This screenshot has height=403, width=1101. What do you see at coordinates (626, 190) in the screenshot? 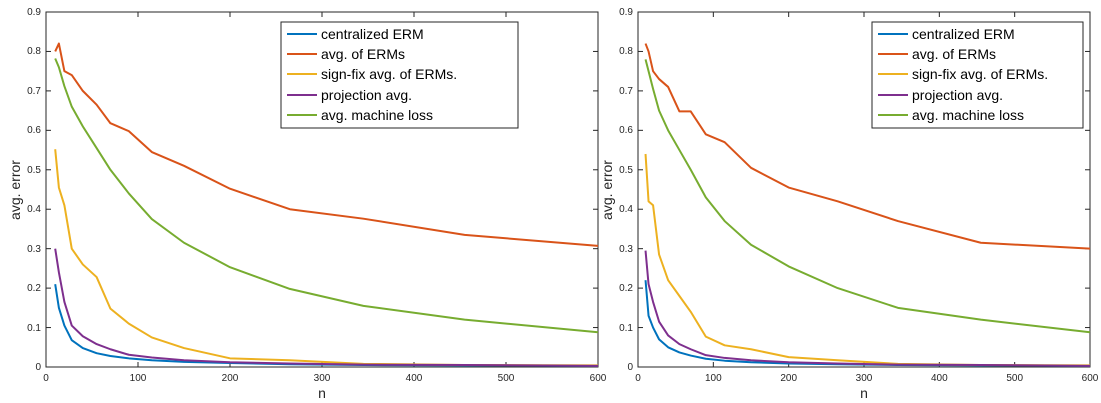
I see `ytick-labels-right: 0 0.1 0.2 0.3 0.4 0.5 0.6 0.7 0.8 0.9` at bounding box center [626, 190].